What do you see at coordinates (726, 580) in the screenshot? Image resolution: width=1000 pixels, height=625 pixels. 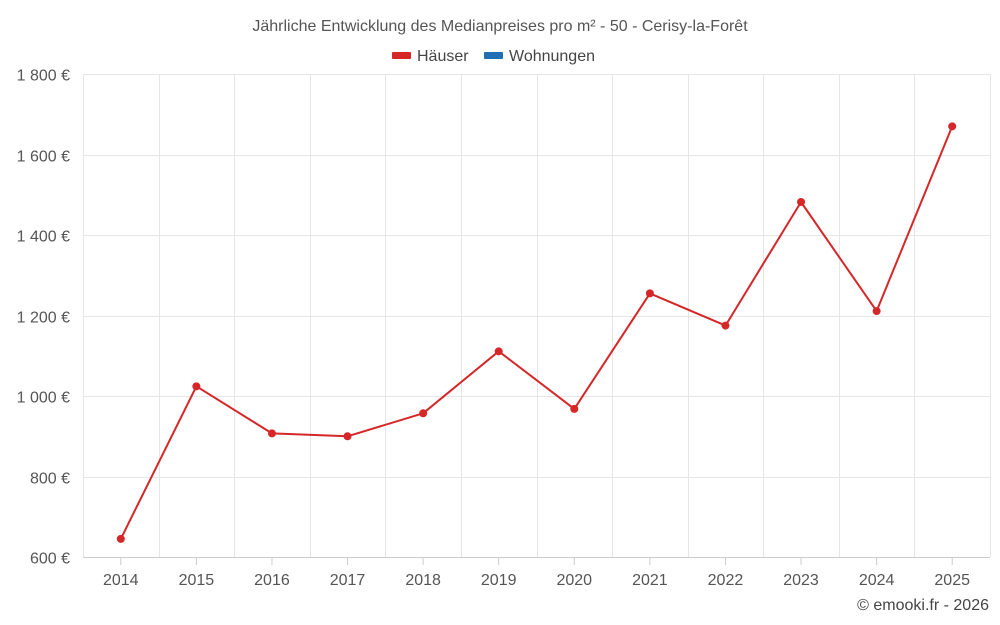 I see `x-tick-label: 2022` at bounding box center [726, 580].